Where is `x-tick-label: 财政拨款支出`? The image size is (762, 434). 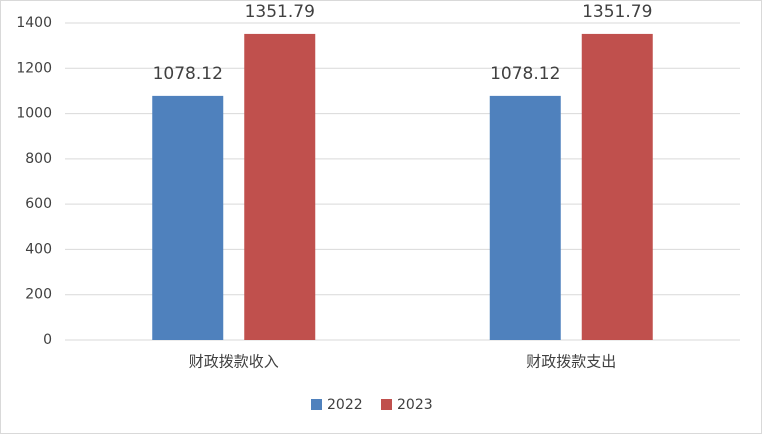
x-tick-label: 财政拨款支出 is located at coordinates (571, 362).